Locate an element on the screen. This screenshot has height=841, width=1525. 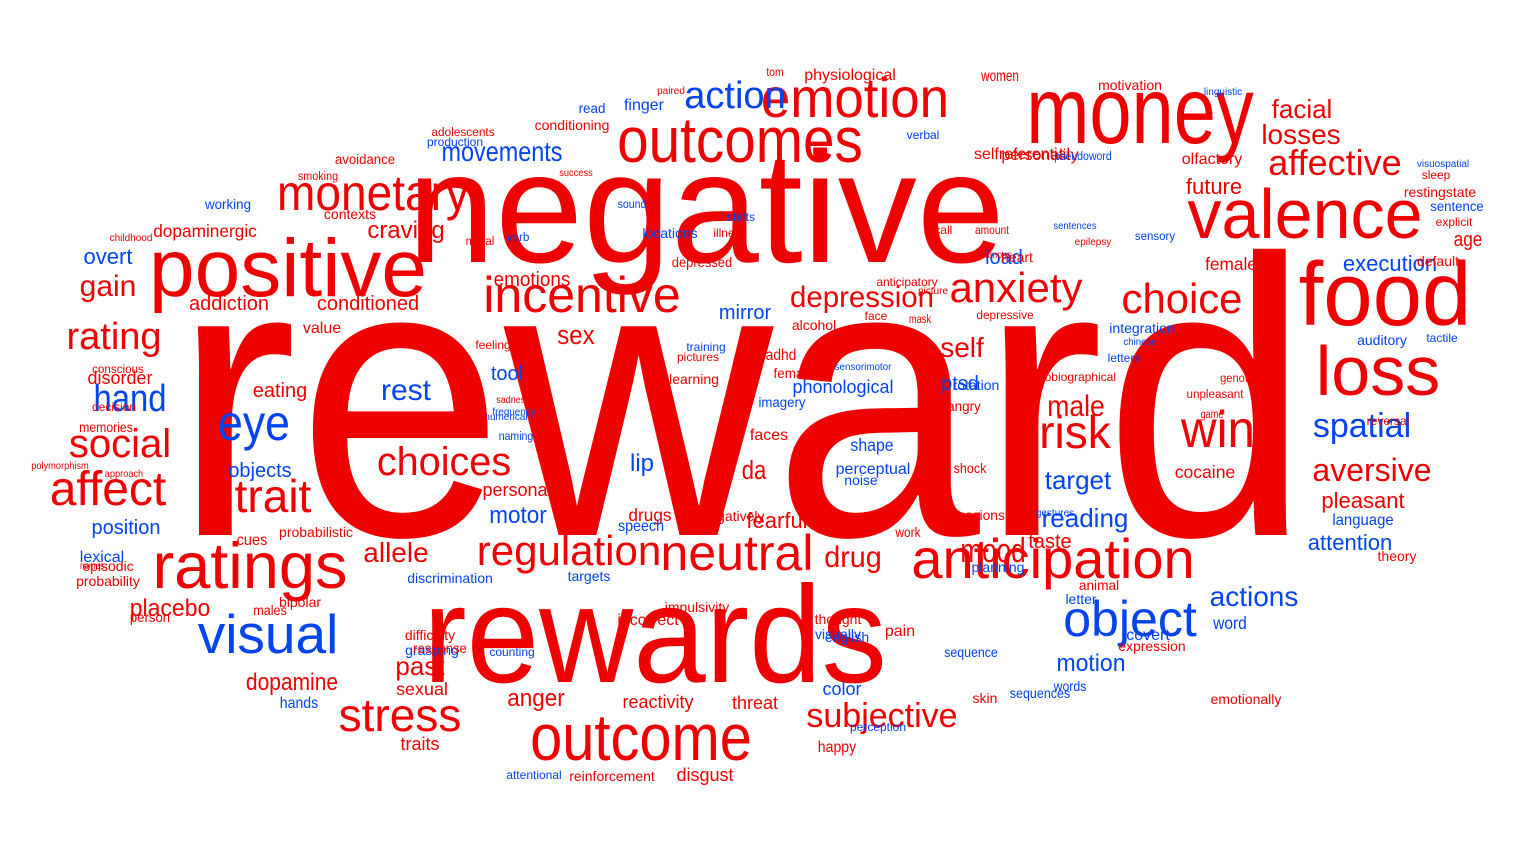
cloud-word: illness is located at coordinates (729, 233).